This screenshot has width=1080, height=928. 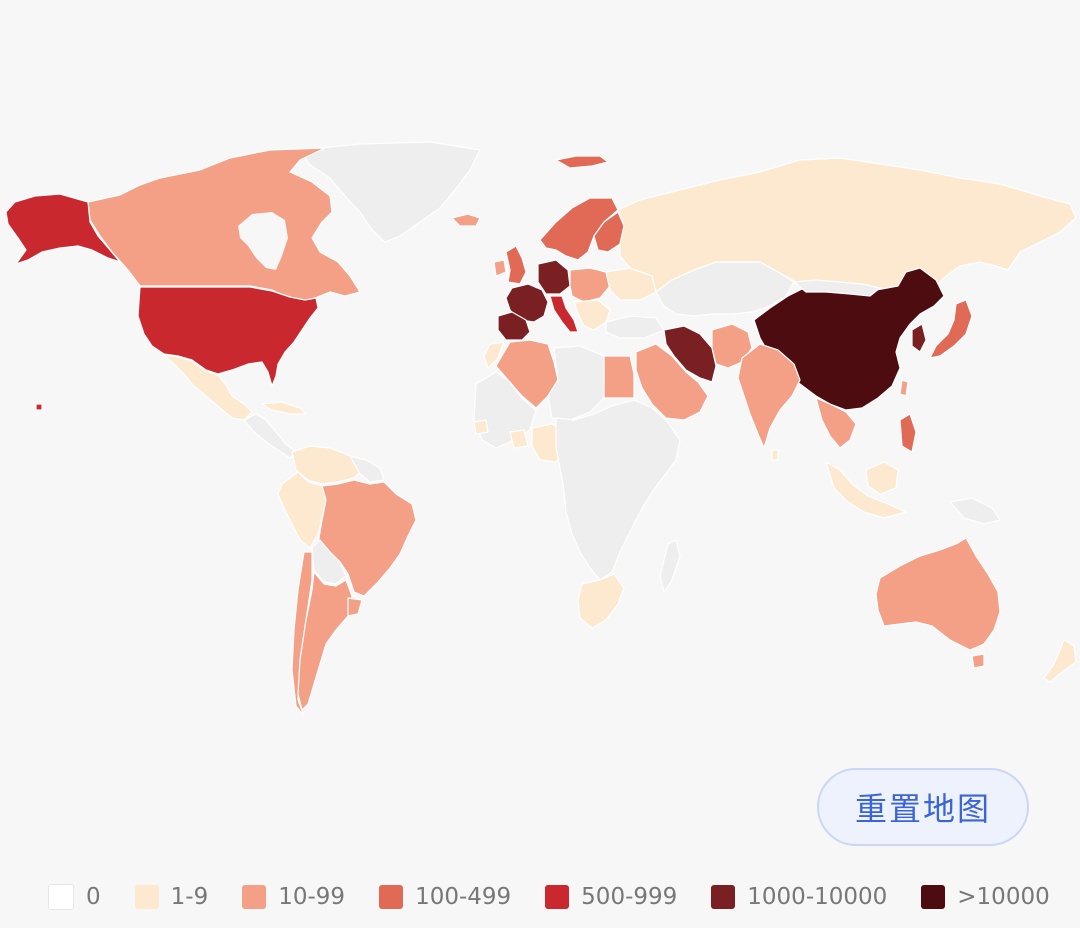 What do you see at coordinates (629, 897) in the screenshot?
I see `legend-label: 500-999` at bounding box center [629, 897].